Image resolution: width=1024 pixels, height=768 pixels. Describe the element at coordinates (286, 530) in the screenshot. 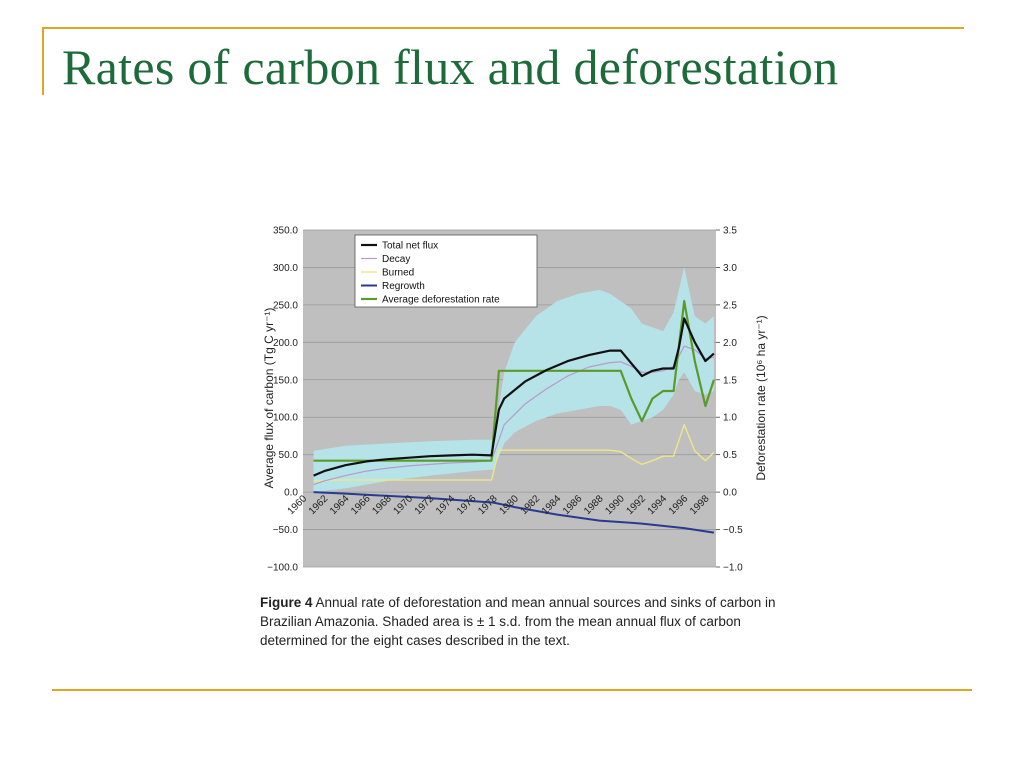

I see `left-tick-label: −50.0` at that location.